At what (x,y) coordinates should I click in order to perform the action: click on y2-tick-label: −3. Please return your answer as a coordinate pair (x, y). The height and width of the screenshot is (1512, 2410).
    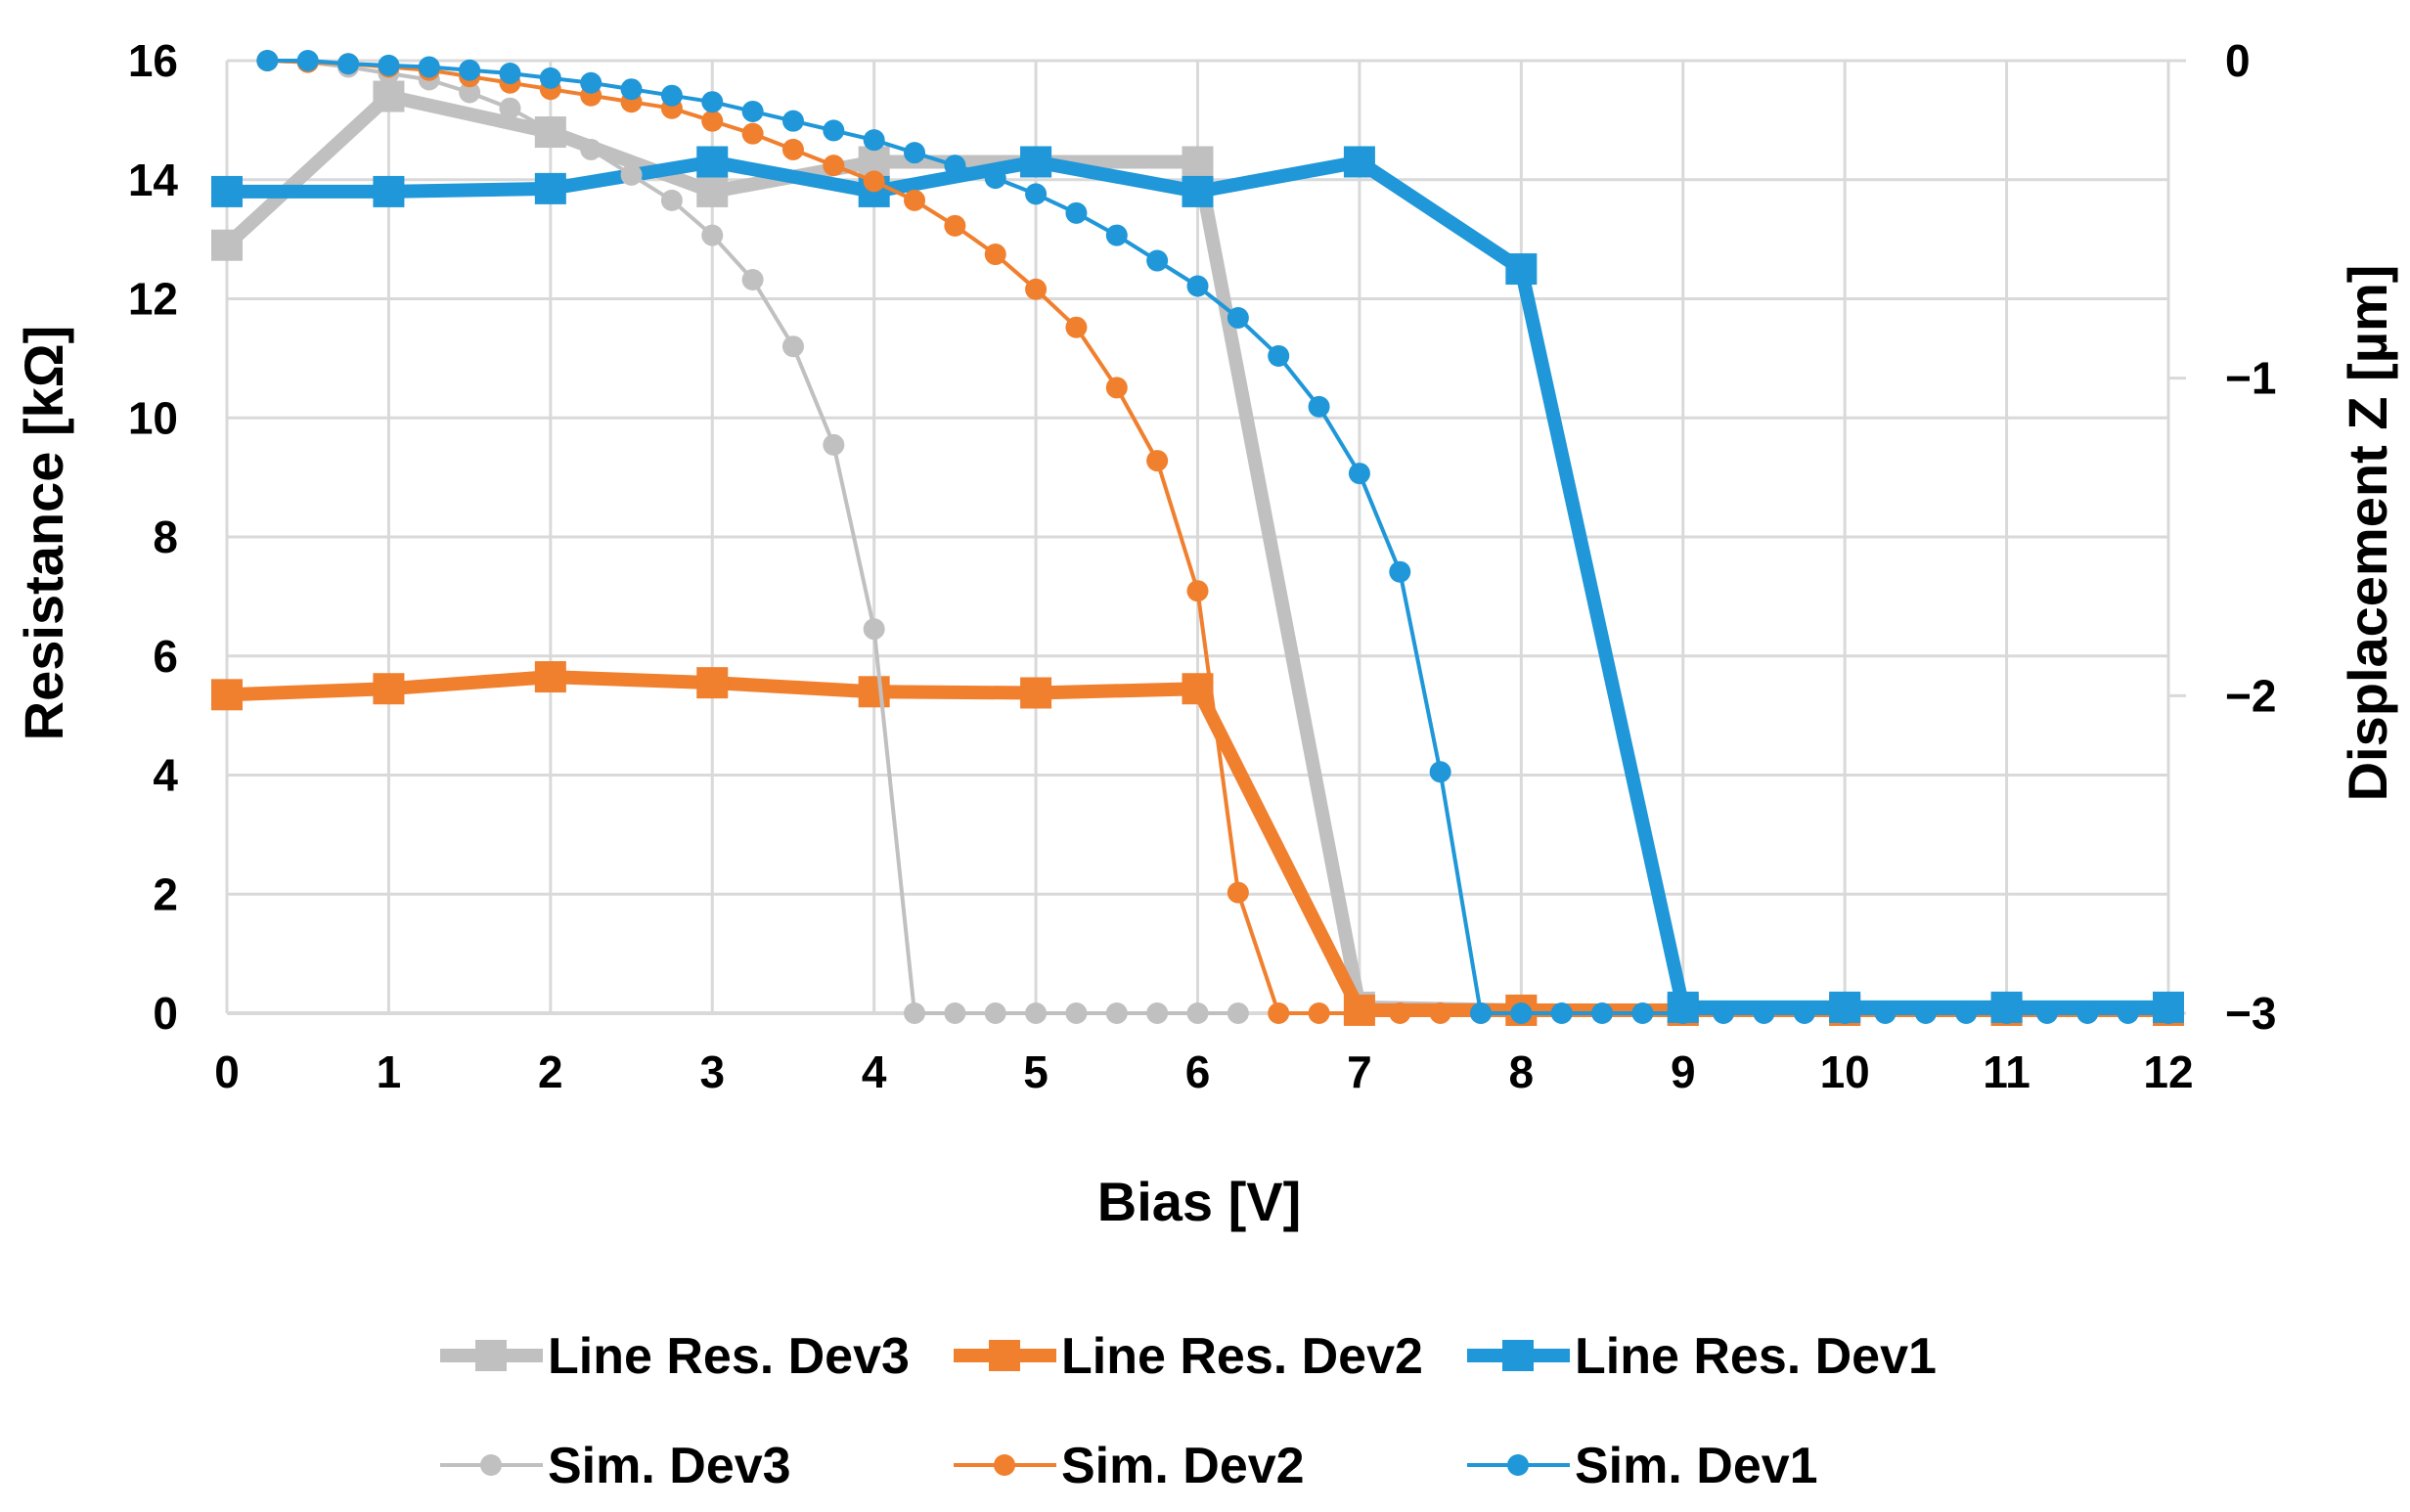
    Looking at the image, I should click on (2250, 1014).